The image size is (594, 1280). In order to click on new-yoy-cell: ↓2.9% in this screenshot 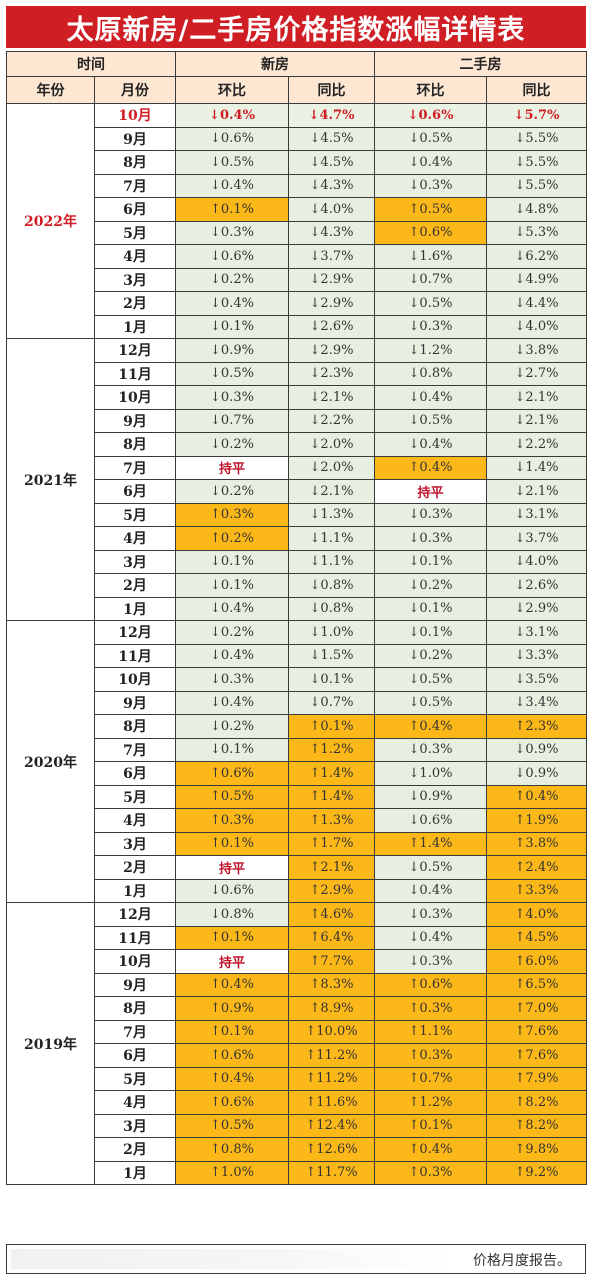, I will do `click(331, 303)`.